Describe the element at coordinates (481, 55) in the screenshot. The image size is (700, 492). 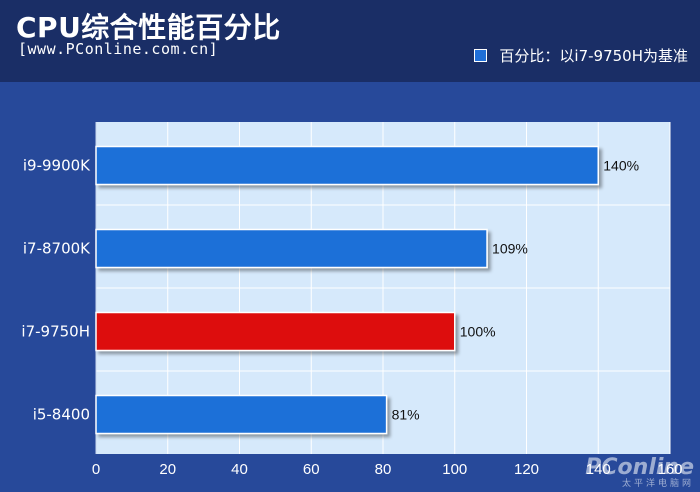
I see `legend-swatch` at that location.